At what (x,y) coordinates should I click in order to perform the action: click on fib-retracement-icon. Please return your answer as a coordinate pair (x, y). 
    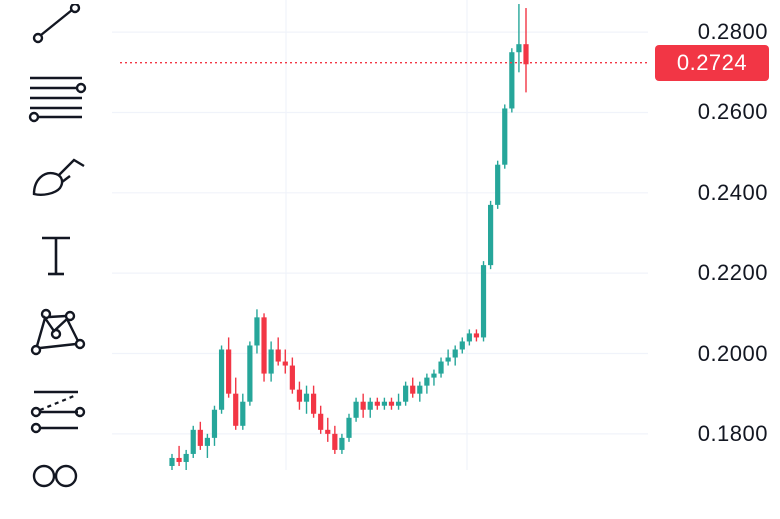
    Looking at the image, I should click on (57, 99).